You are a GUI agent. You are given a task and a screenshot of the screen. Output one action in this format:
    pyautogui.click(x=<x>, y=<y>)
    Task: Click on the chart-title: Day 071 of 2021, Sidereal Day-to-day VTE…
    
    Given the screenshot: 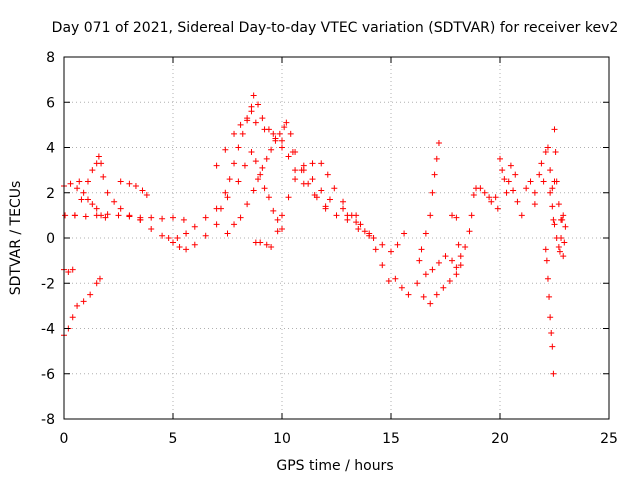 What is the action you would take?
    pyautogui.click(x=335, y=28)
    